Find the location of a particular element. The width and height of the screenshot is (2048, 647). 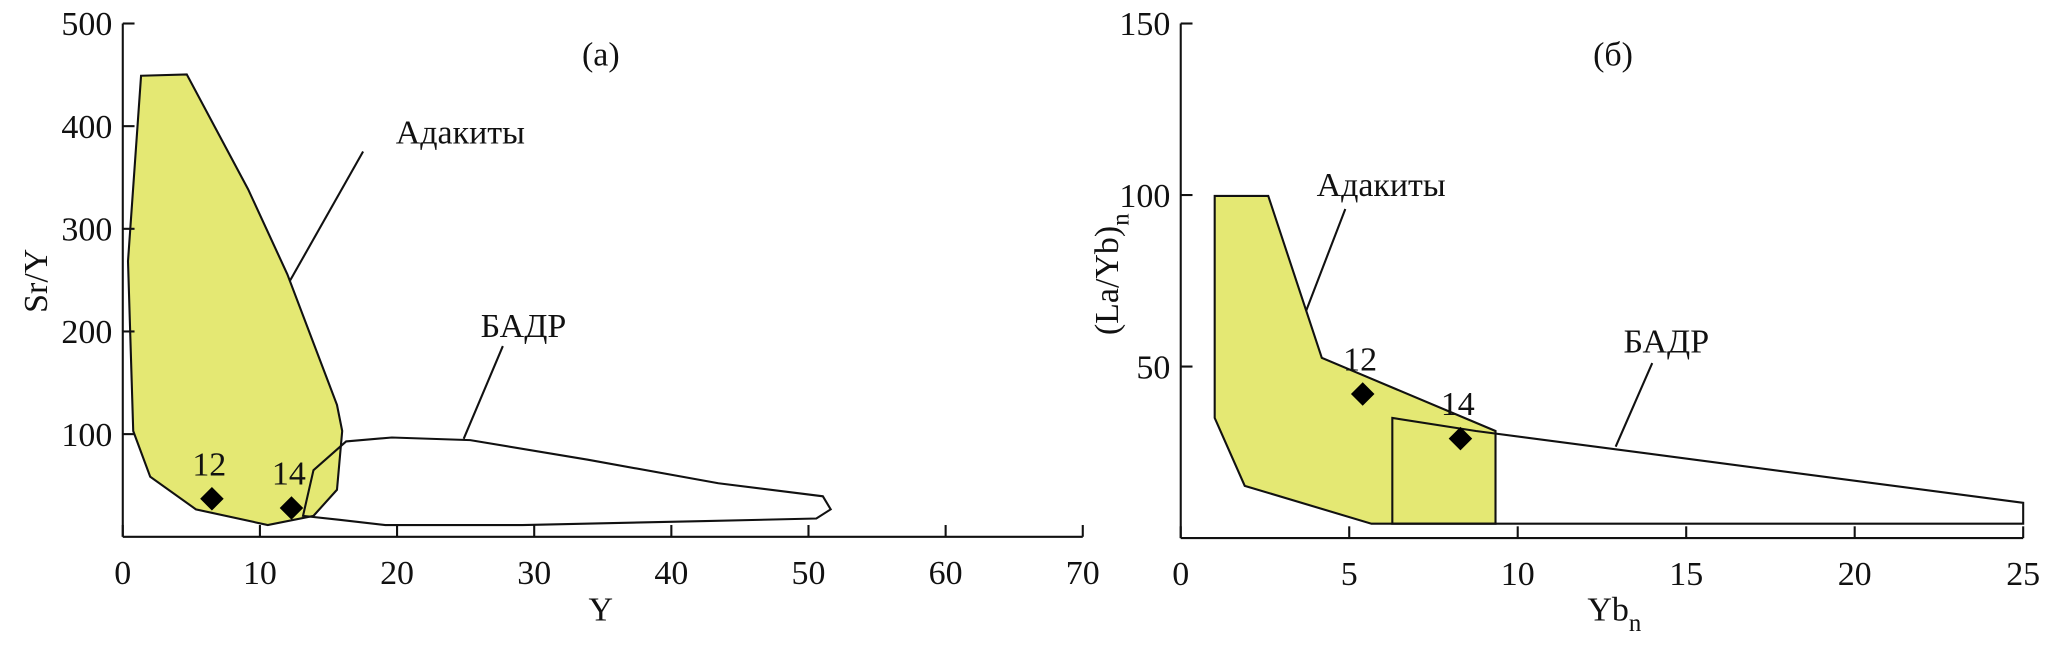

y-tick-label: 150 is located at coordinates (1144, 24).